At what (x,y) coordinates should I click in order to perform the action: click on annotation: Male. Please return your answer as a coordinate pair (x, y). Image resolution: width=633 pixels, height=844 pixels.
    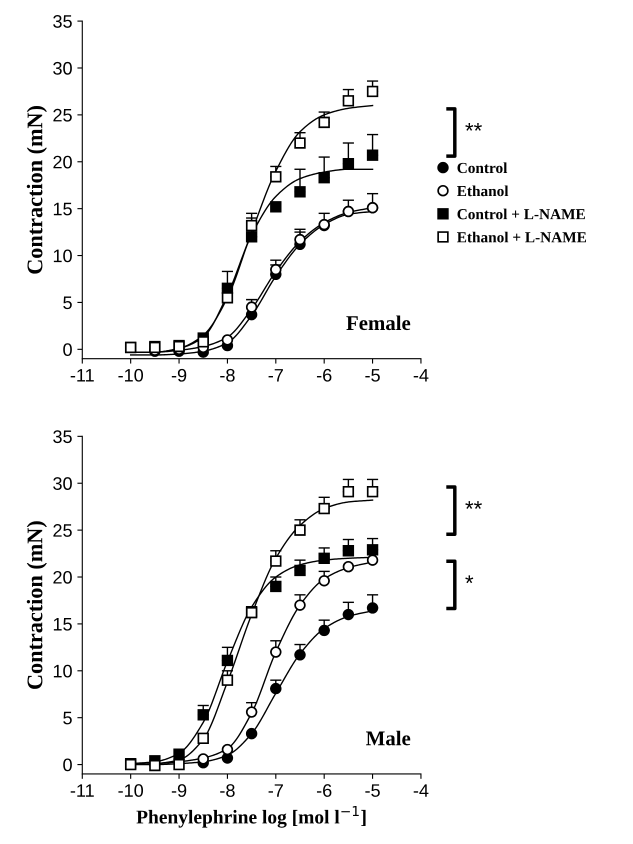
    Looking at the image, I should click on (388, 738).